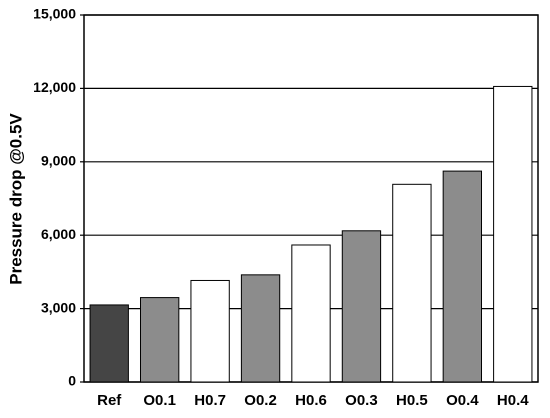 The height and width of the screenshot is (418, 550). Describe the element at coordinates (311, 400) in the screenshot. I see `x-tick-label: H0.6` at that location.